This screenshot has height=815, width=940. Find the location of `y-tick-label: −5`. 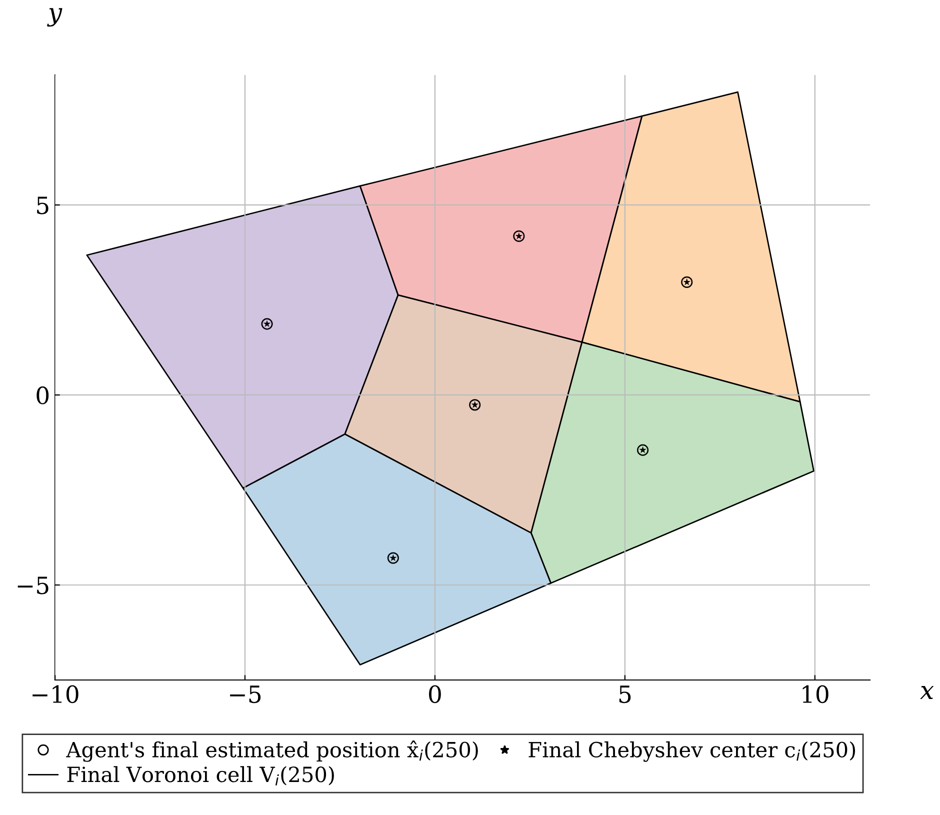

y-tick-label: −5 is located at coordinates (33, 585).